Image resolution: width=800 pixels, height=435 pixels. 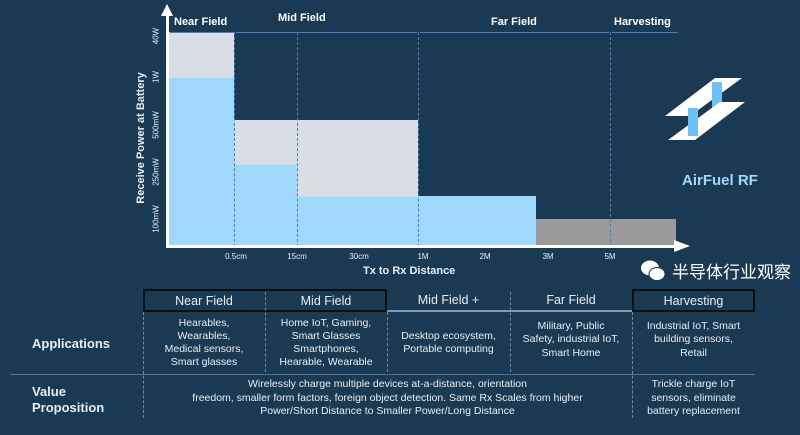 I want to click on airfuel-logo-icon, so click(x=705, y=109).